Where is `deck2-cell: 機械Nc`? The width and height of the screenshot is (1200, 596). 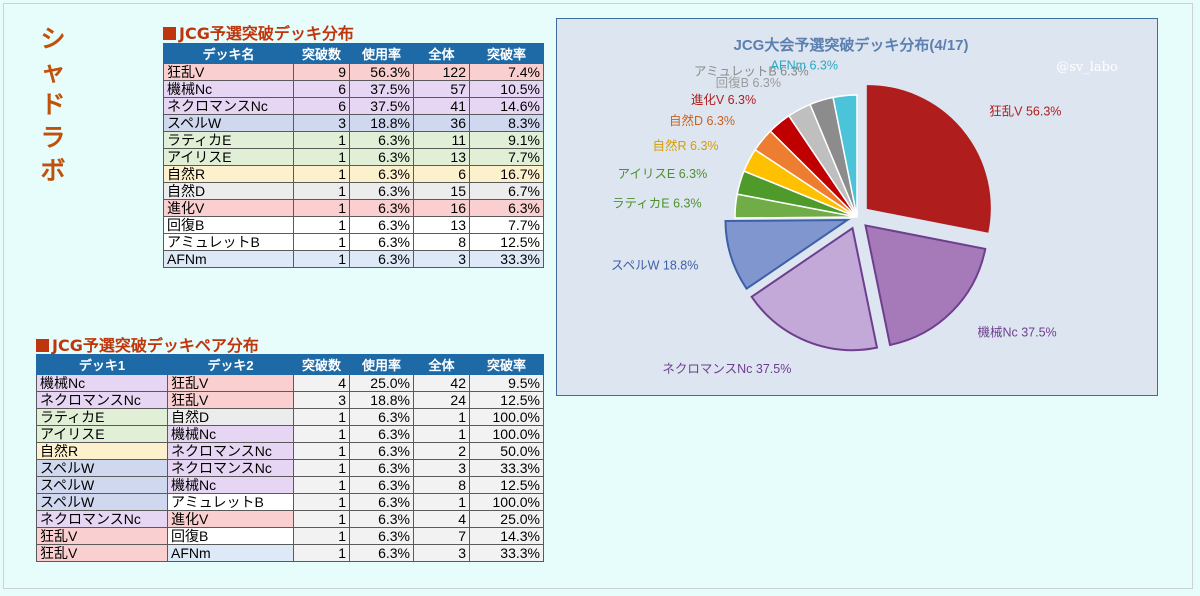
deck2-cell: 機械Nc is located at coordinates (230, 485).